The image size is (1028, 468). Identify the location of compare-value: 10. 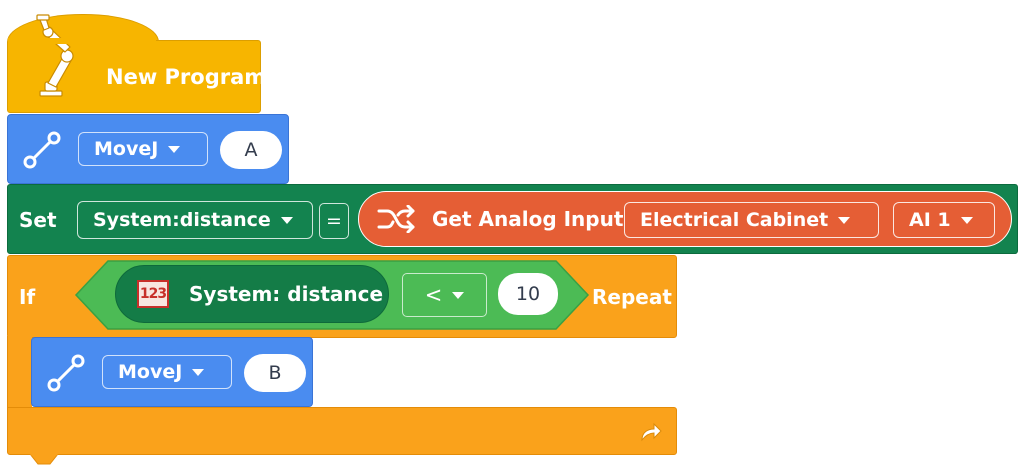
(528, 294).